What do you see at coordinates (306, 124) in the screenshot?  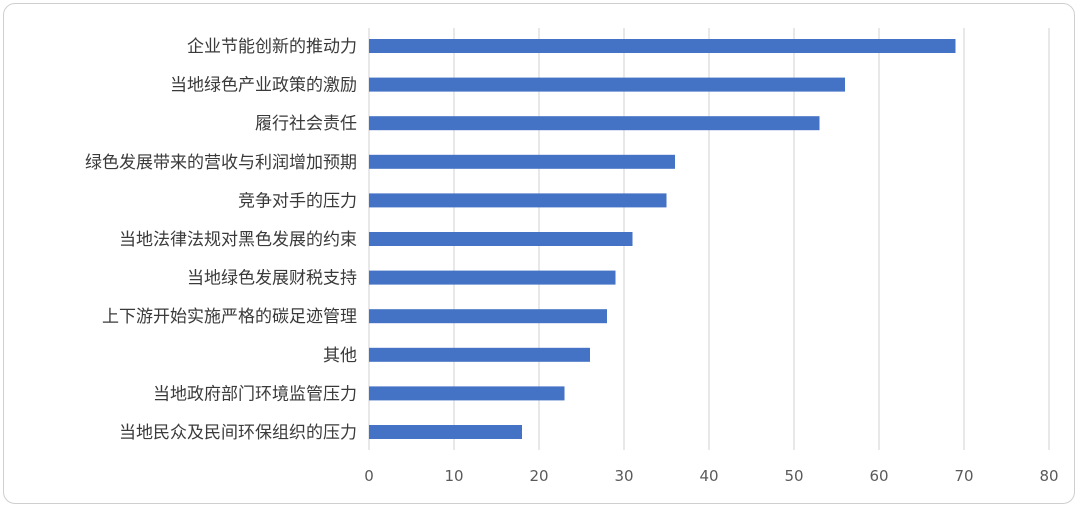 I see `category-label: 履行社会责任` at bounding box center [306, 124].